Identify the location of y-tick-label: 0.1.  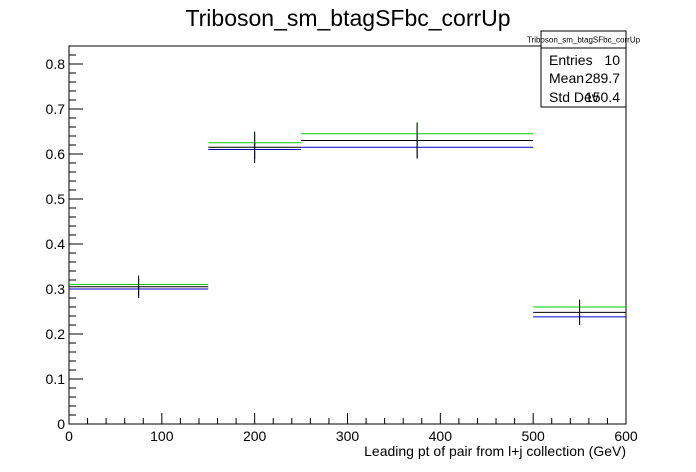
(56, 379).